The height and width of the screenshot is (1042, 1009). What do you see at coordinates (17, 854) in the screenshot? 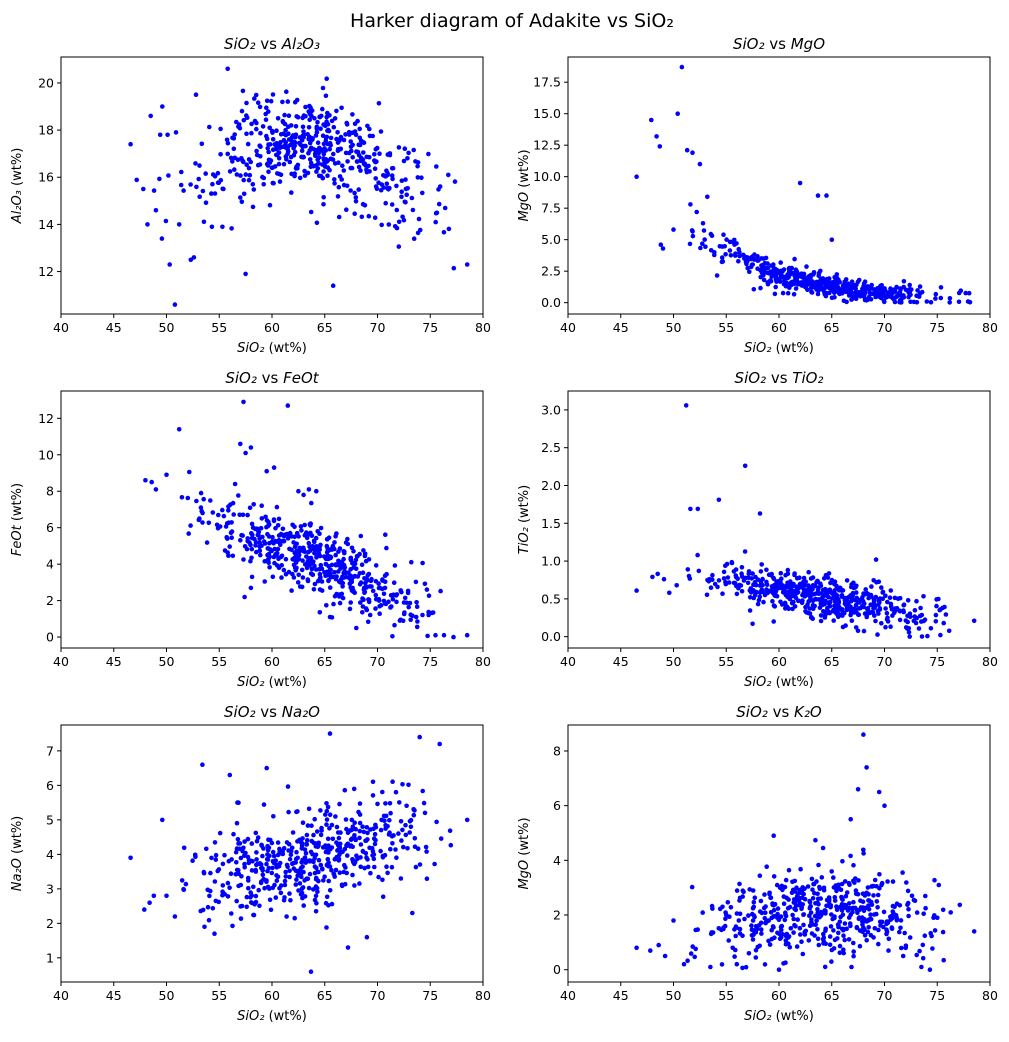
I see `y-axis-label: Na₂O (wt%)` at bounding box center [17, 854].